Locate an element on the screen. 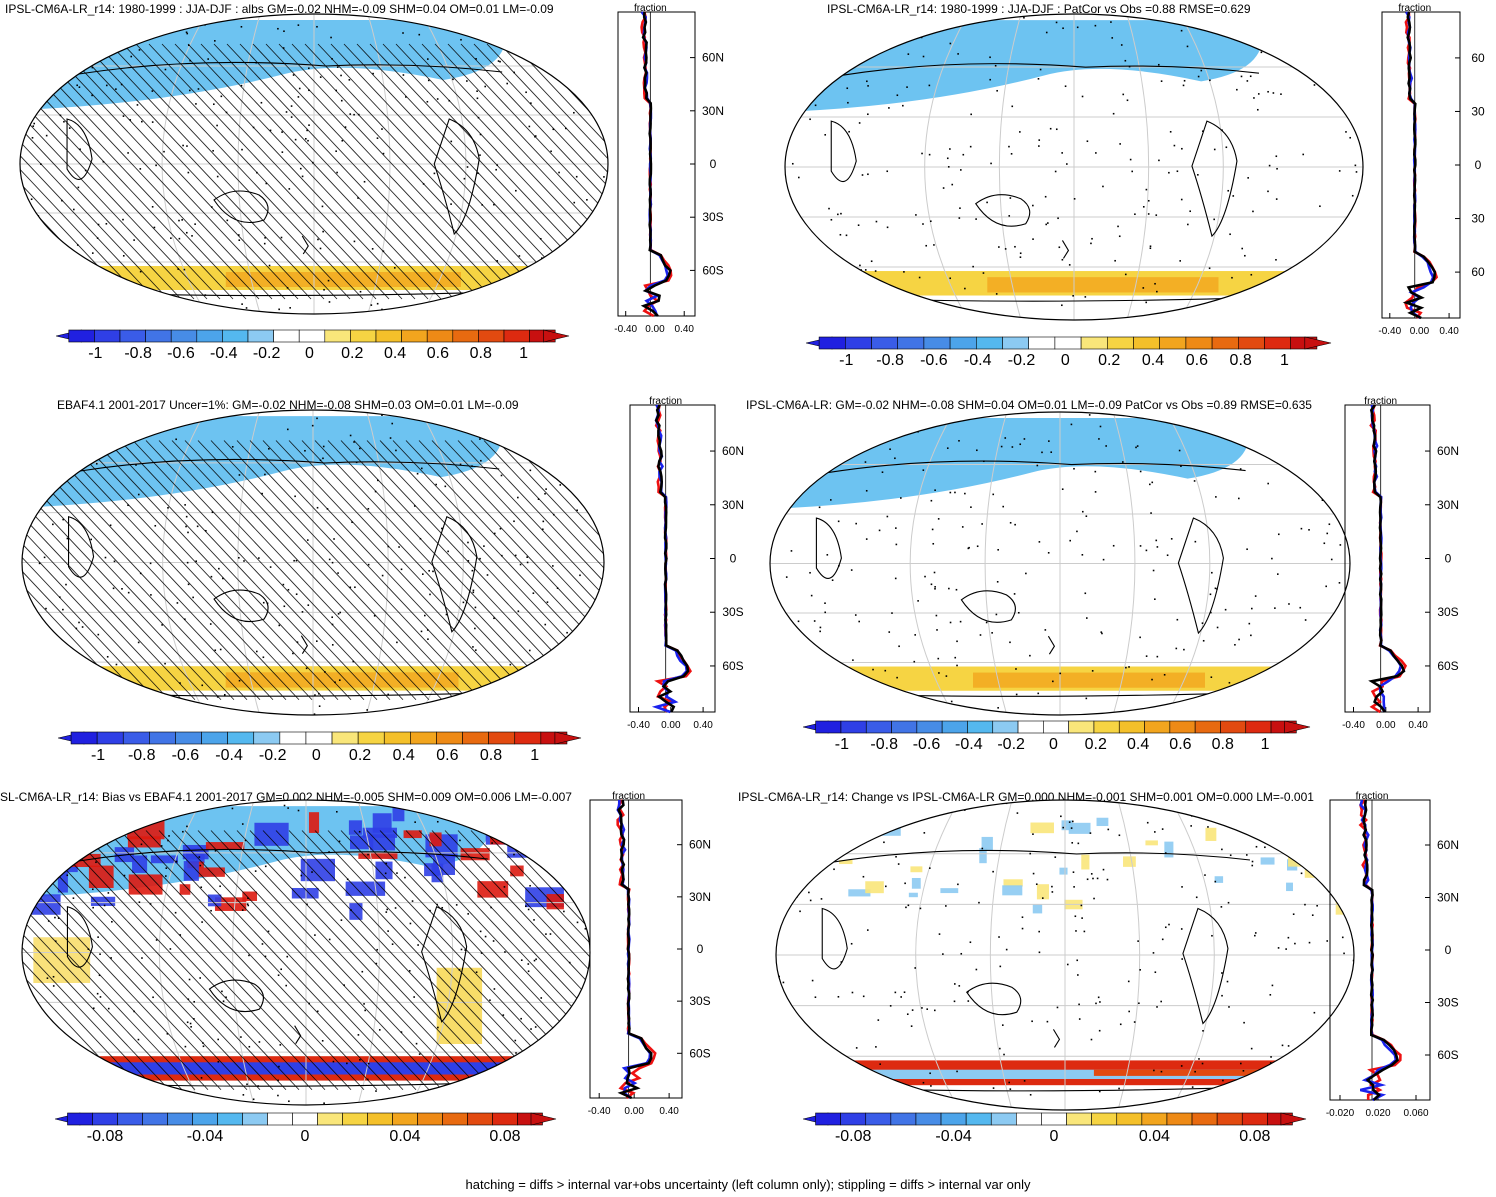 This screenshot has height=1197, width=1496. colorbar-tick-label: -0.4 is located at coordinates (223, 353).